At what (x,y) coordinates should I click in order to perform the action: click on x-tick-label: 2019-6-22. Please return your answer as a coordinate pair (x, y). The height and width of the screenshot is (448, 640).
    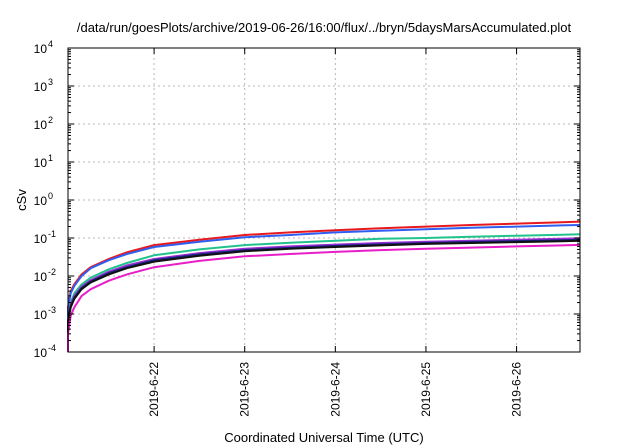
    Looking at the image, I should click on (154, 389).